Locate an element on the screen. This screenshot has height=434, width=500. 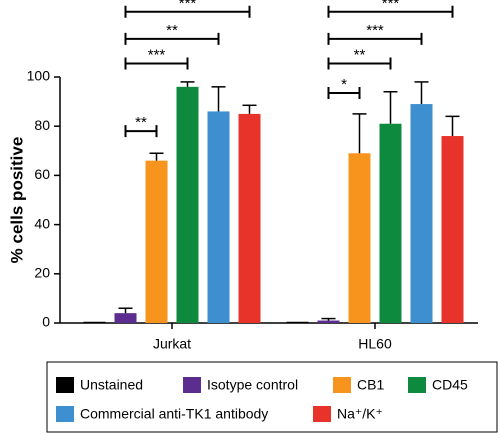
y-tick-label: 60 is located at coordinates (42, 174).